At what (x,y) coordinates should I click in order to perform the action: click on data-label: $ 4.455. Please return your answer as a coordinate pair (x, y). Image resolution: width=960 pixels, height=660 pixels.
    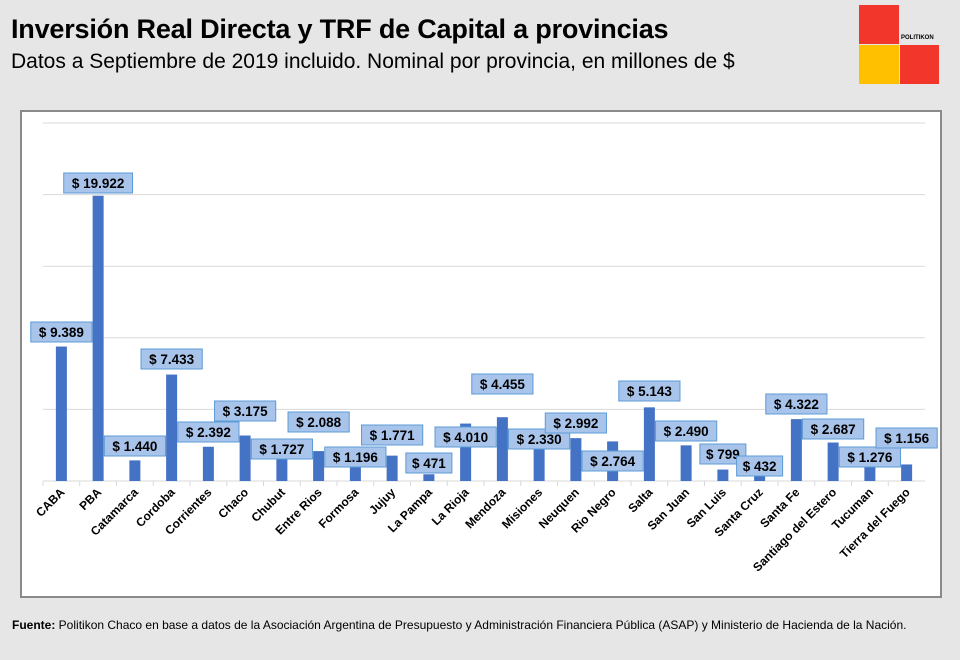
    Looking at the image, I should click on (503, 384).